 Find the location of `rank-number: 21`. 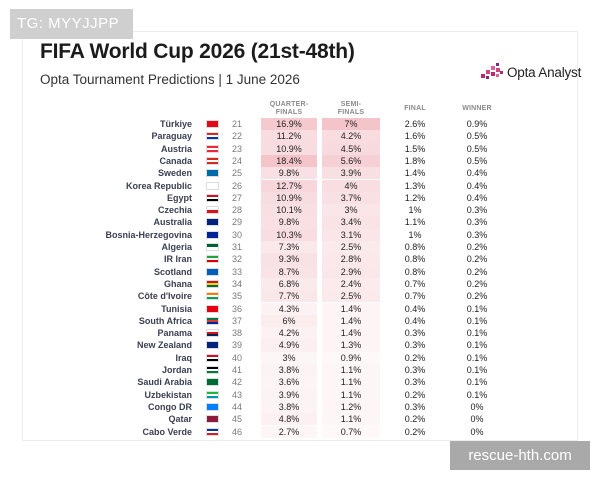

rank-number: 21 is located at coordinates (236, 124).